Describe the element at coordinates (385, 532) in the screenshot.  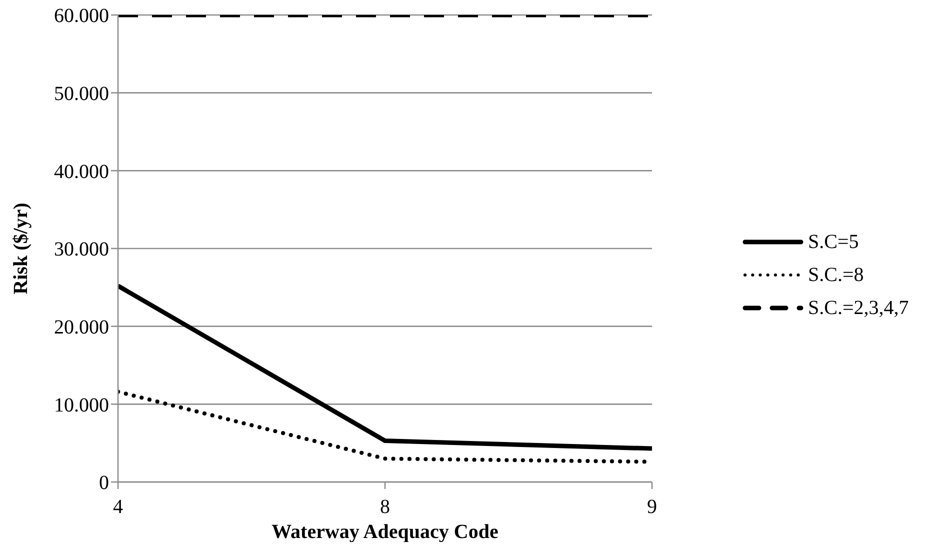
I see `x-axis-title: Waterway Adequacy Code` at that location.